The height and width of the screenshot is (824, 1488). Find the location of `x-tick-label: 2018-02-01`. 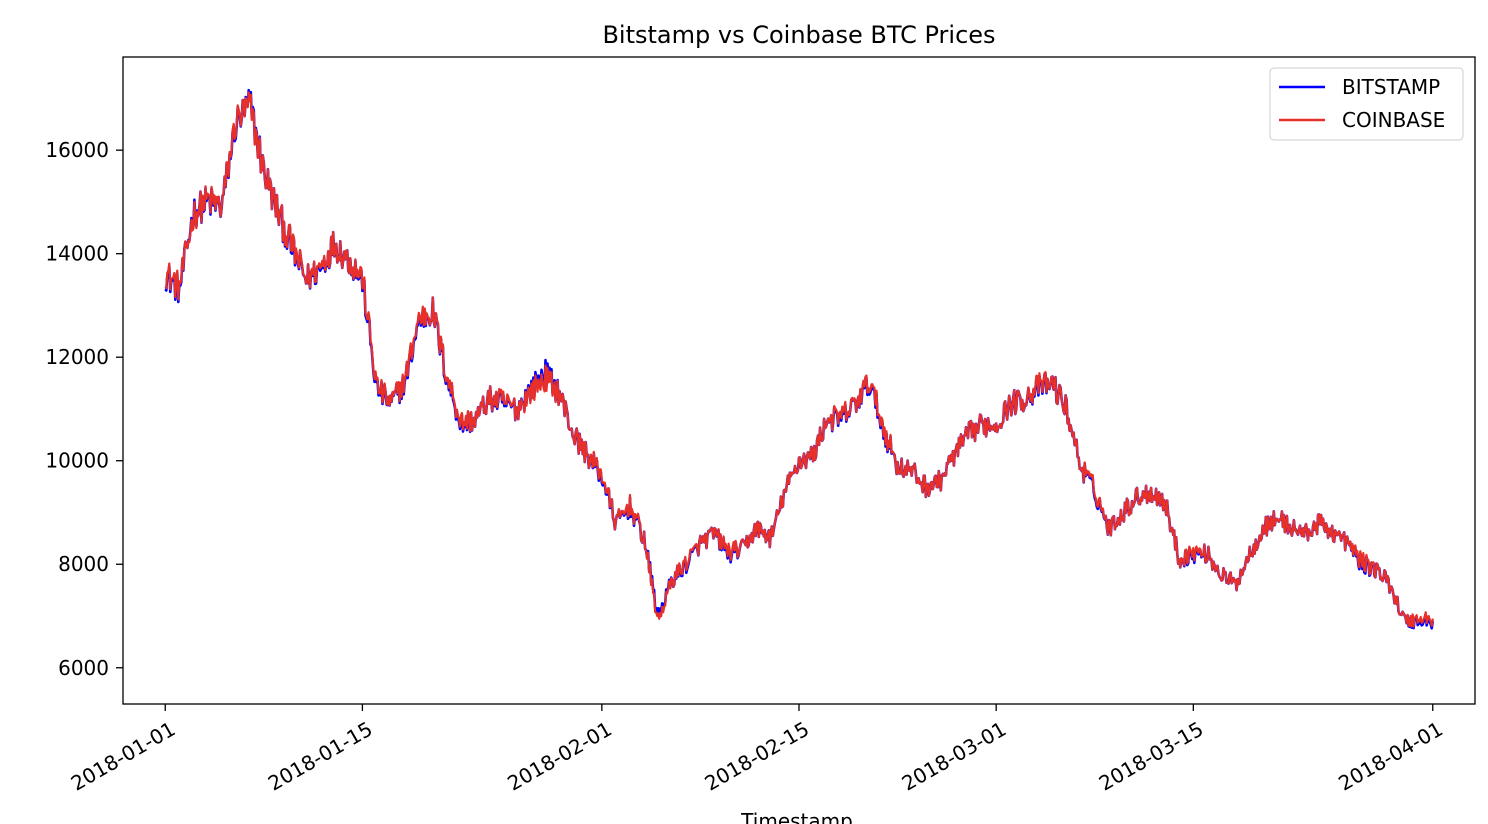

x-tick-label: 2018-02-01 is located at coordinates (559, 756).